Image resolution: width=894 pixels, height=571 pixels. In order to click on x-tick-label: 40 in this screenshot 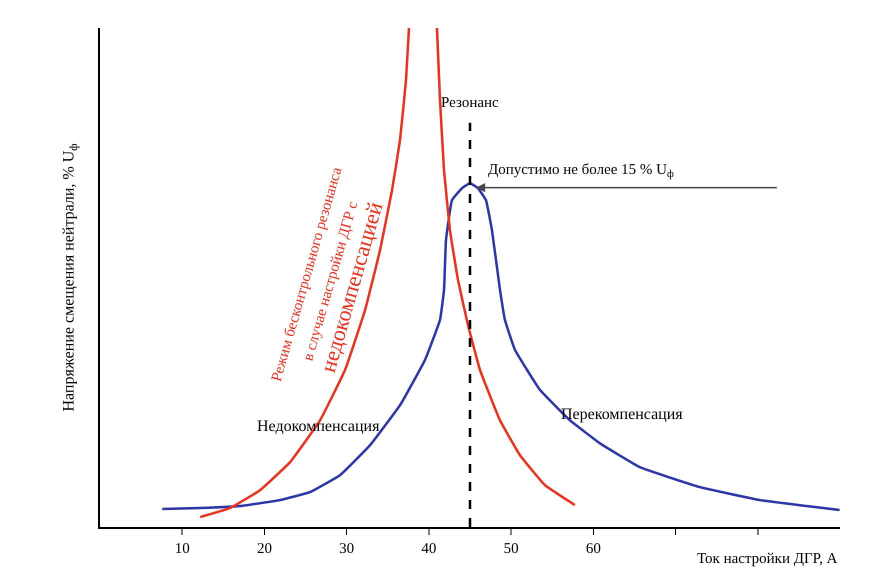, I will do `click(428, 549)`.